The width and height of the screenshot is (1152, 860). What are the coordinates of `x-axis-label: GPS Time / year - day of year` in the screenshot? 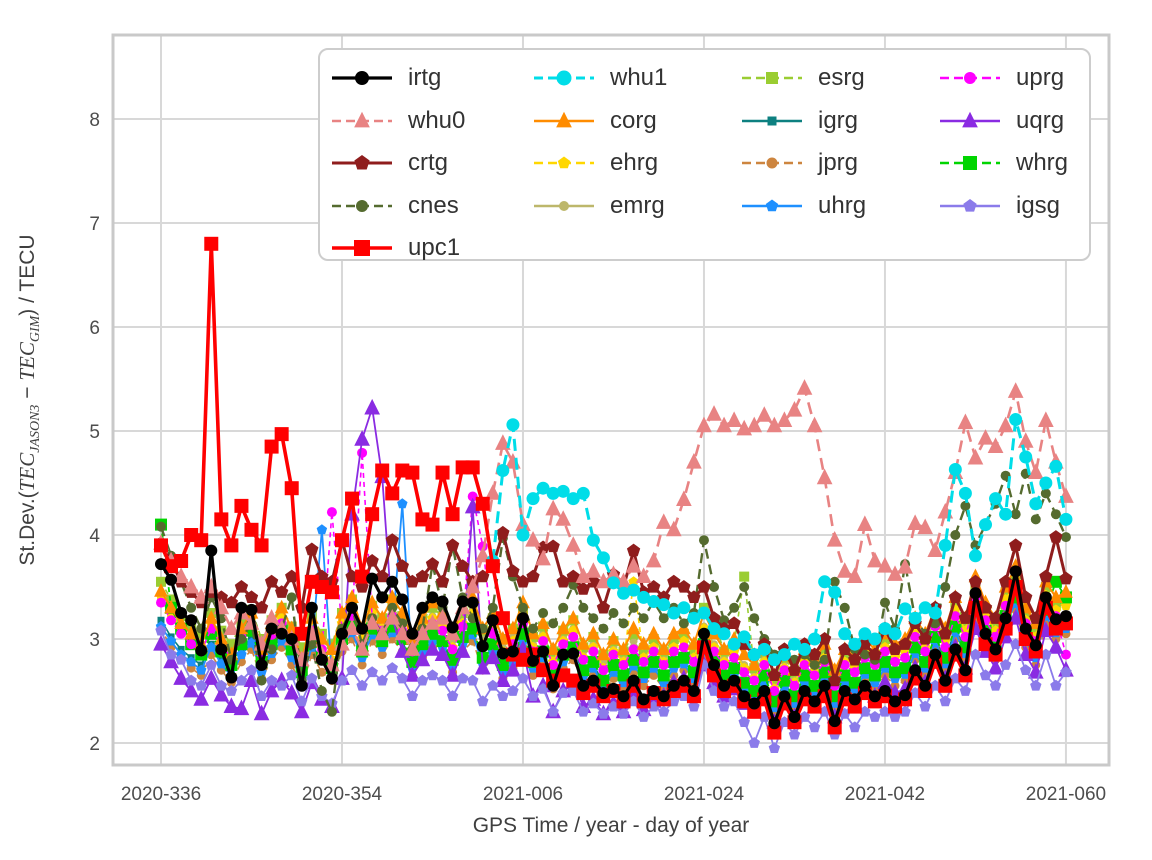 It's located at (611, 825).